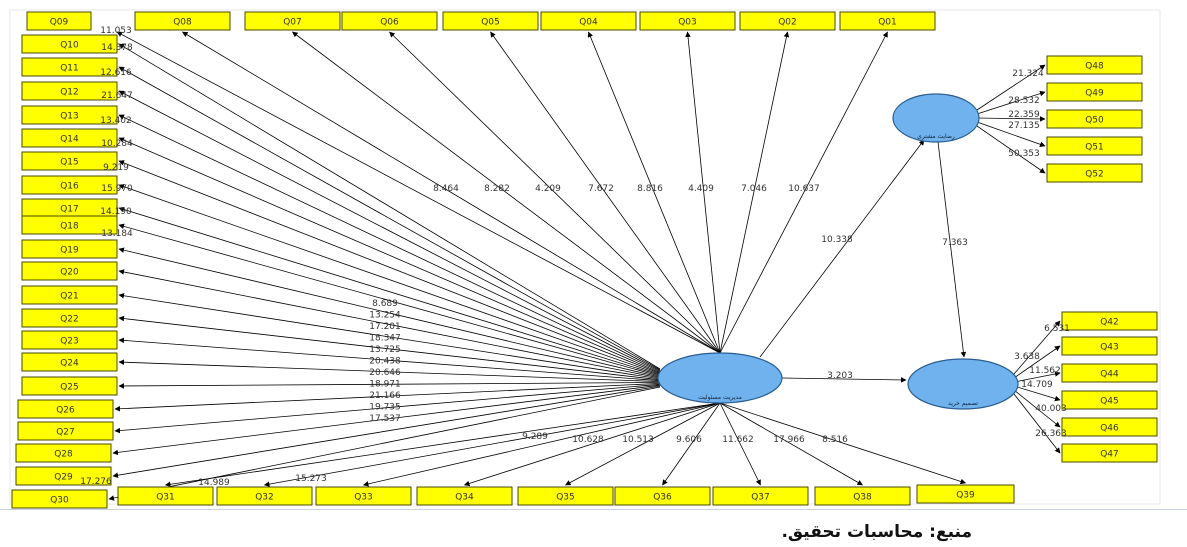  What do you see at coordinates (687, 21) in the screenshot?
I see `indicator-q03: Q03` at bounding box center [687, 21].